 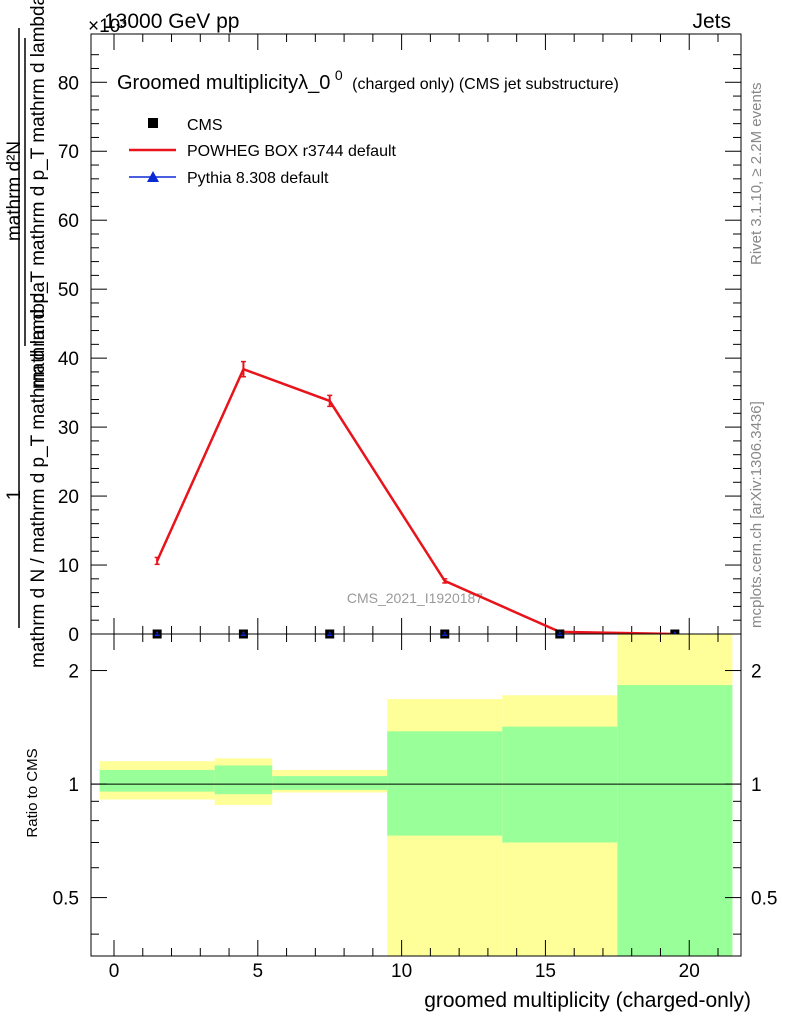 I want to click on ratio-y-tick-label-right: 2, so click(x=756, y=672).